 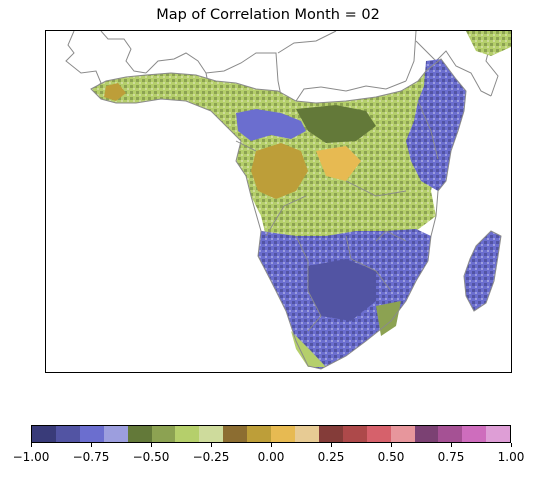 I want to click on map-title: Map of Correlation Month = 02, so click(x=268, y=15).